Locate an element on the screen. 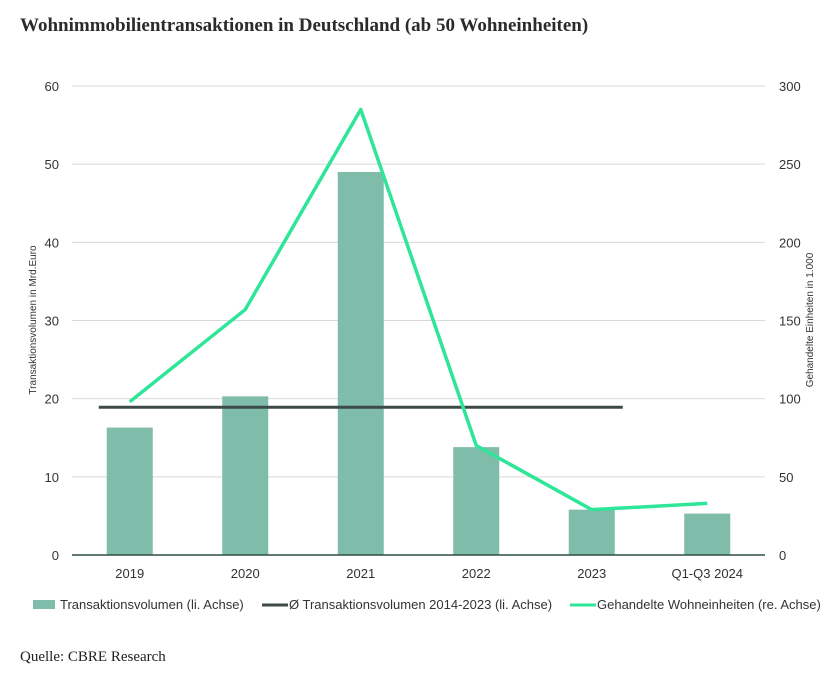  y-left-tick-label: 50 is located at coordinates (52, 164).